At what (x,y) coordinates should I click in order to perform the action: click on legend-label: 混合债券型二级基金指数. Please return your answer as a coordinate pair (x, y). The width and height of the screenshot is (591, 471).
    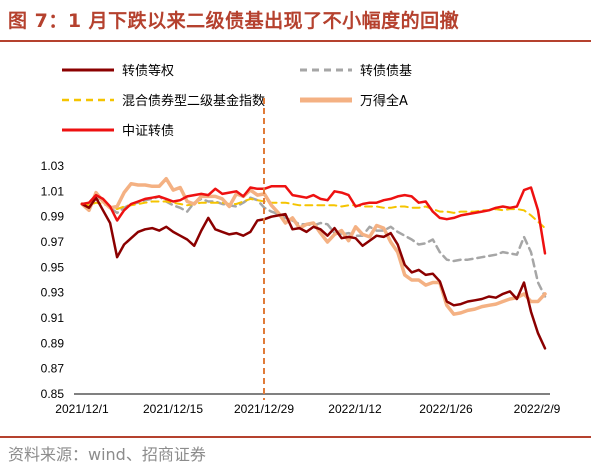
    Looking at the image, I should click on (193, 101).